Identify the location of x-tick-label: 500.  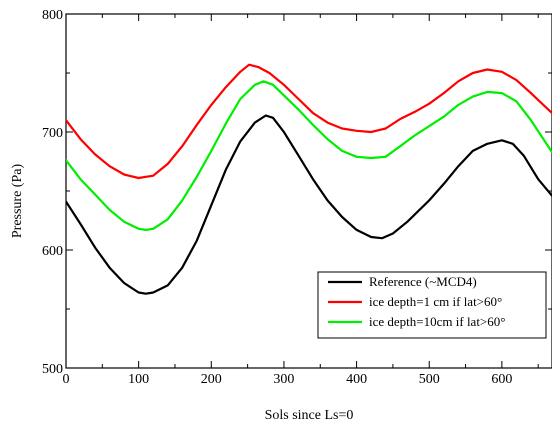
(429, 379).